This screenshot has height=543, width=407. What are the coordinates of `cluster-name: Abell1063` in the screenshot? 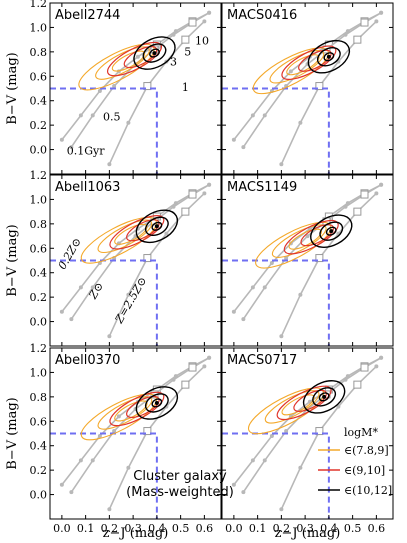 It's located at (87, 187).